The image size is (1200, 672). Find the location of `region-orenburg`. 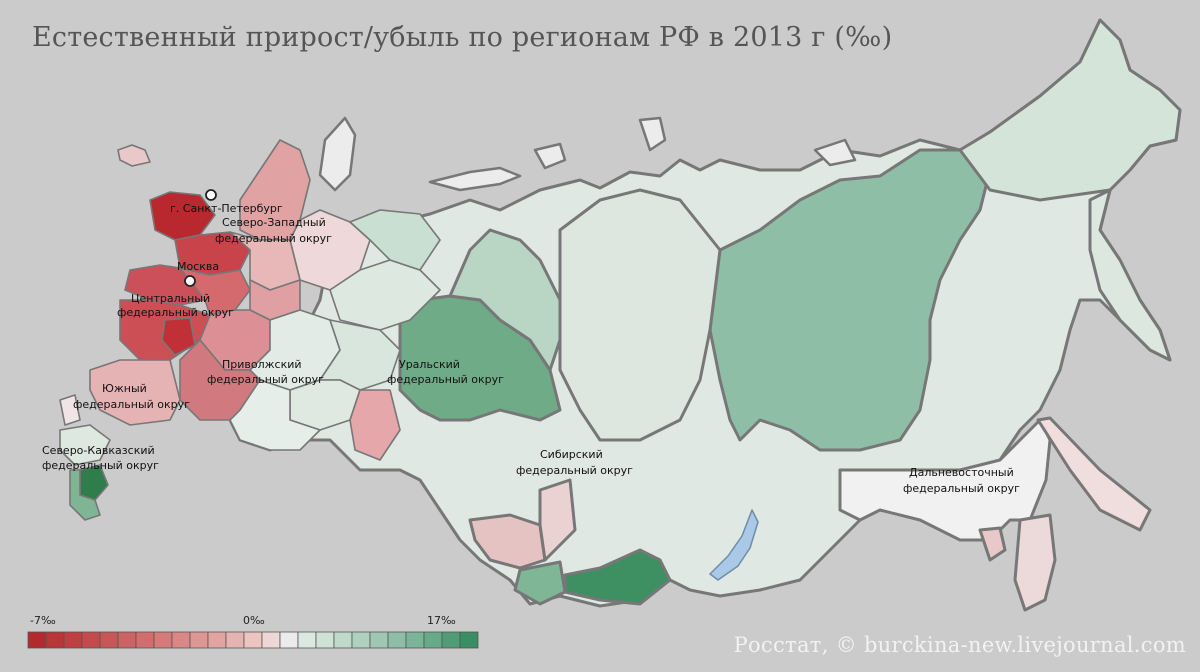

region-orenburg is located at coordinates (375, 425).